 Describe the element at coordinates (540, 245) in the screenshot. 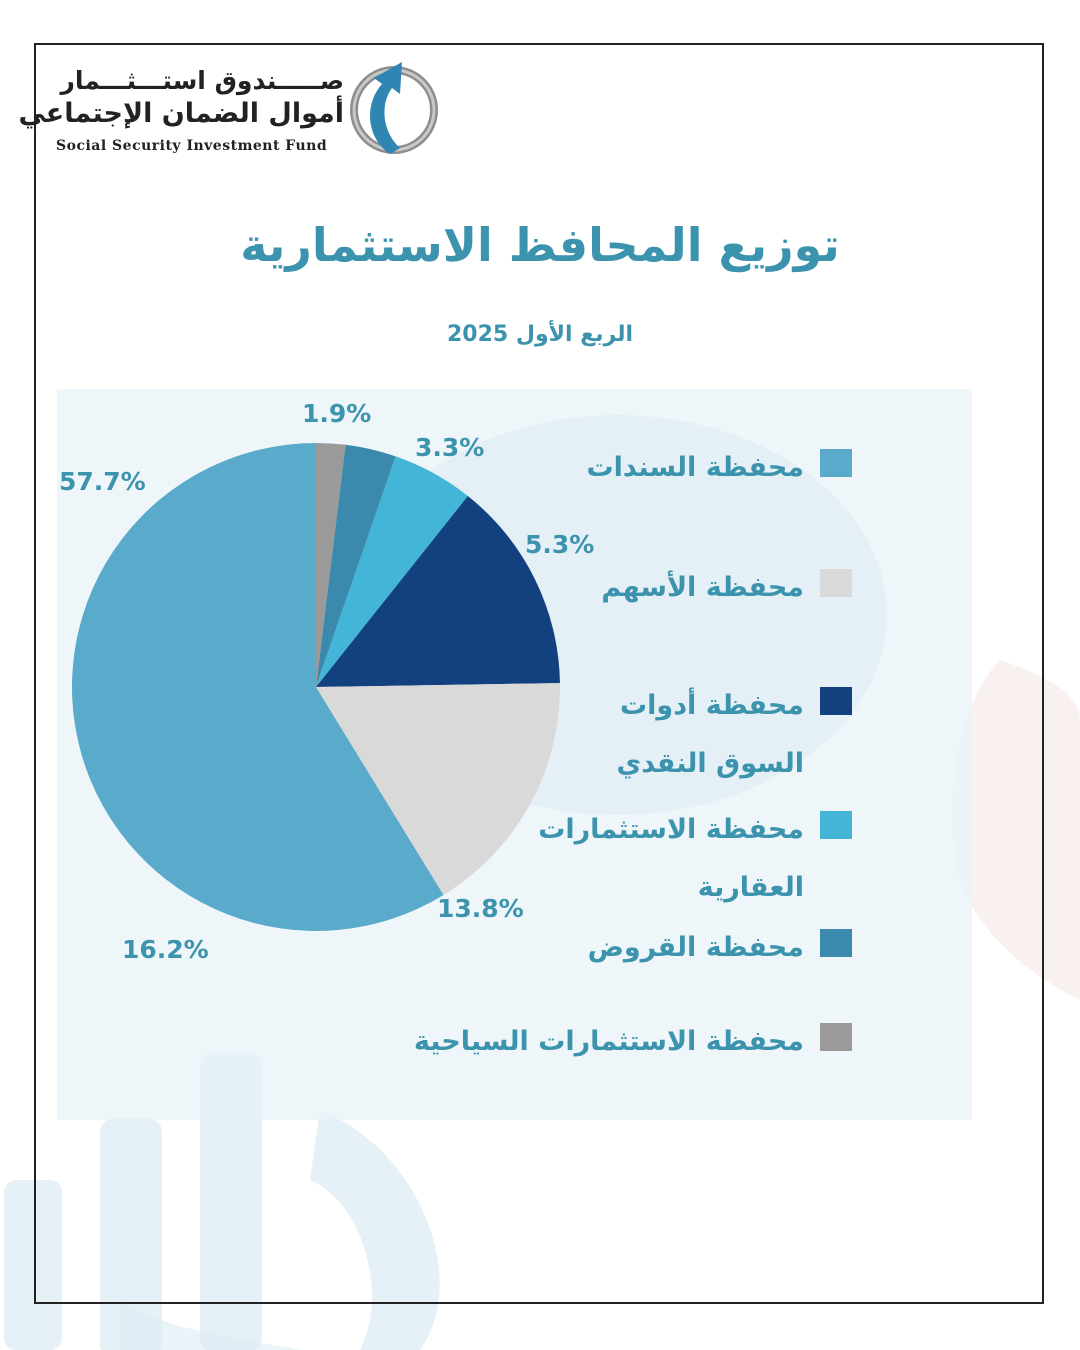

I see `page-title: توزيع المحافظ الاستثمارية` at that location.